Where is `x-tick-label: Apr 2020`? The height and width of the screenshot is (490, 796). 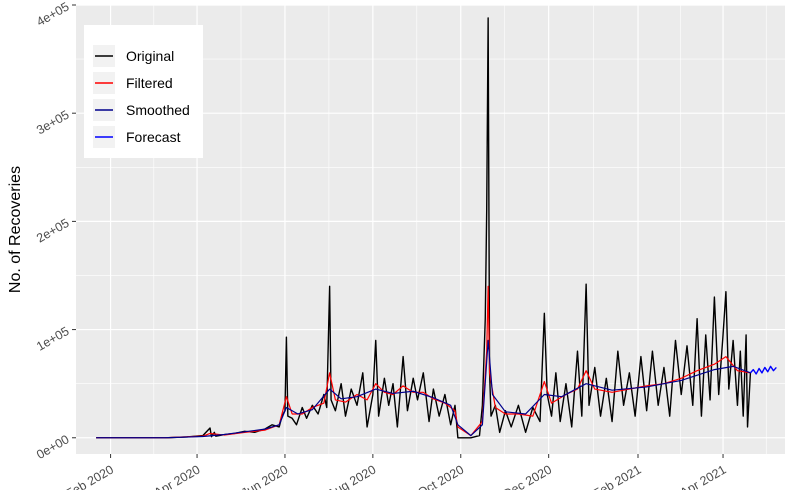 x-tick-label: Apr 2020 is located at coordinates (177, 476).